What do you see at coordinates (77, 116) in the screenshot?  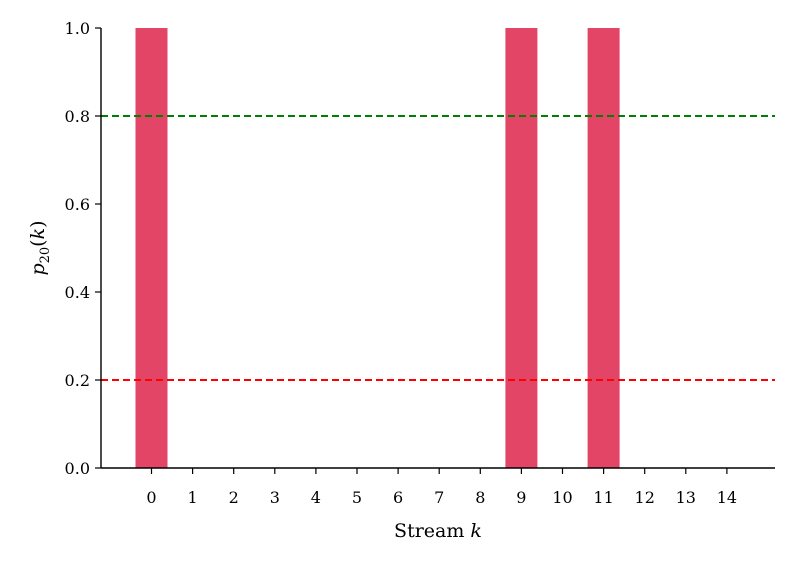 I see `y-tick-label: 0.8` at bounding box center [77, 116].